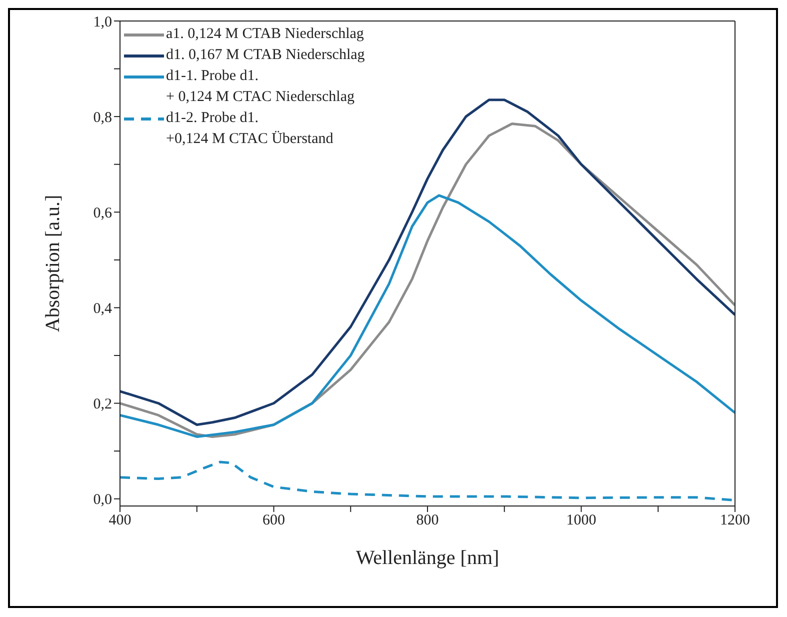 The height and width of the screenshot is (617, 787). I want to click on x-tick-label: 1200, so click(735, 520).